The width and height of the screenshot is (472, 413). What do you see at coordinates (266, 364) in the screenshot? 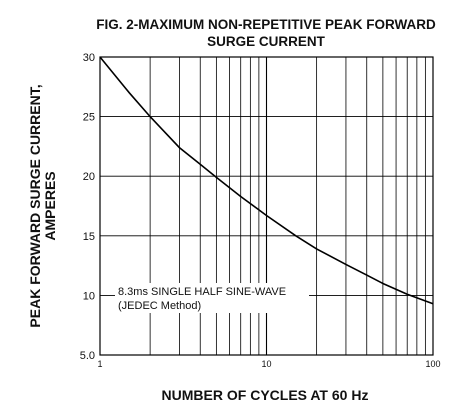
I see `x-tick-label: 10` at bounding box center [266, 364].